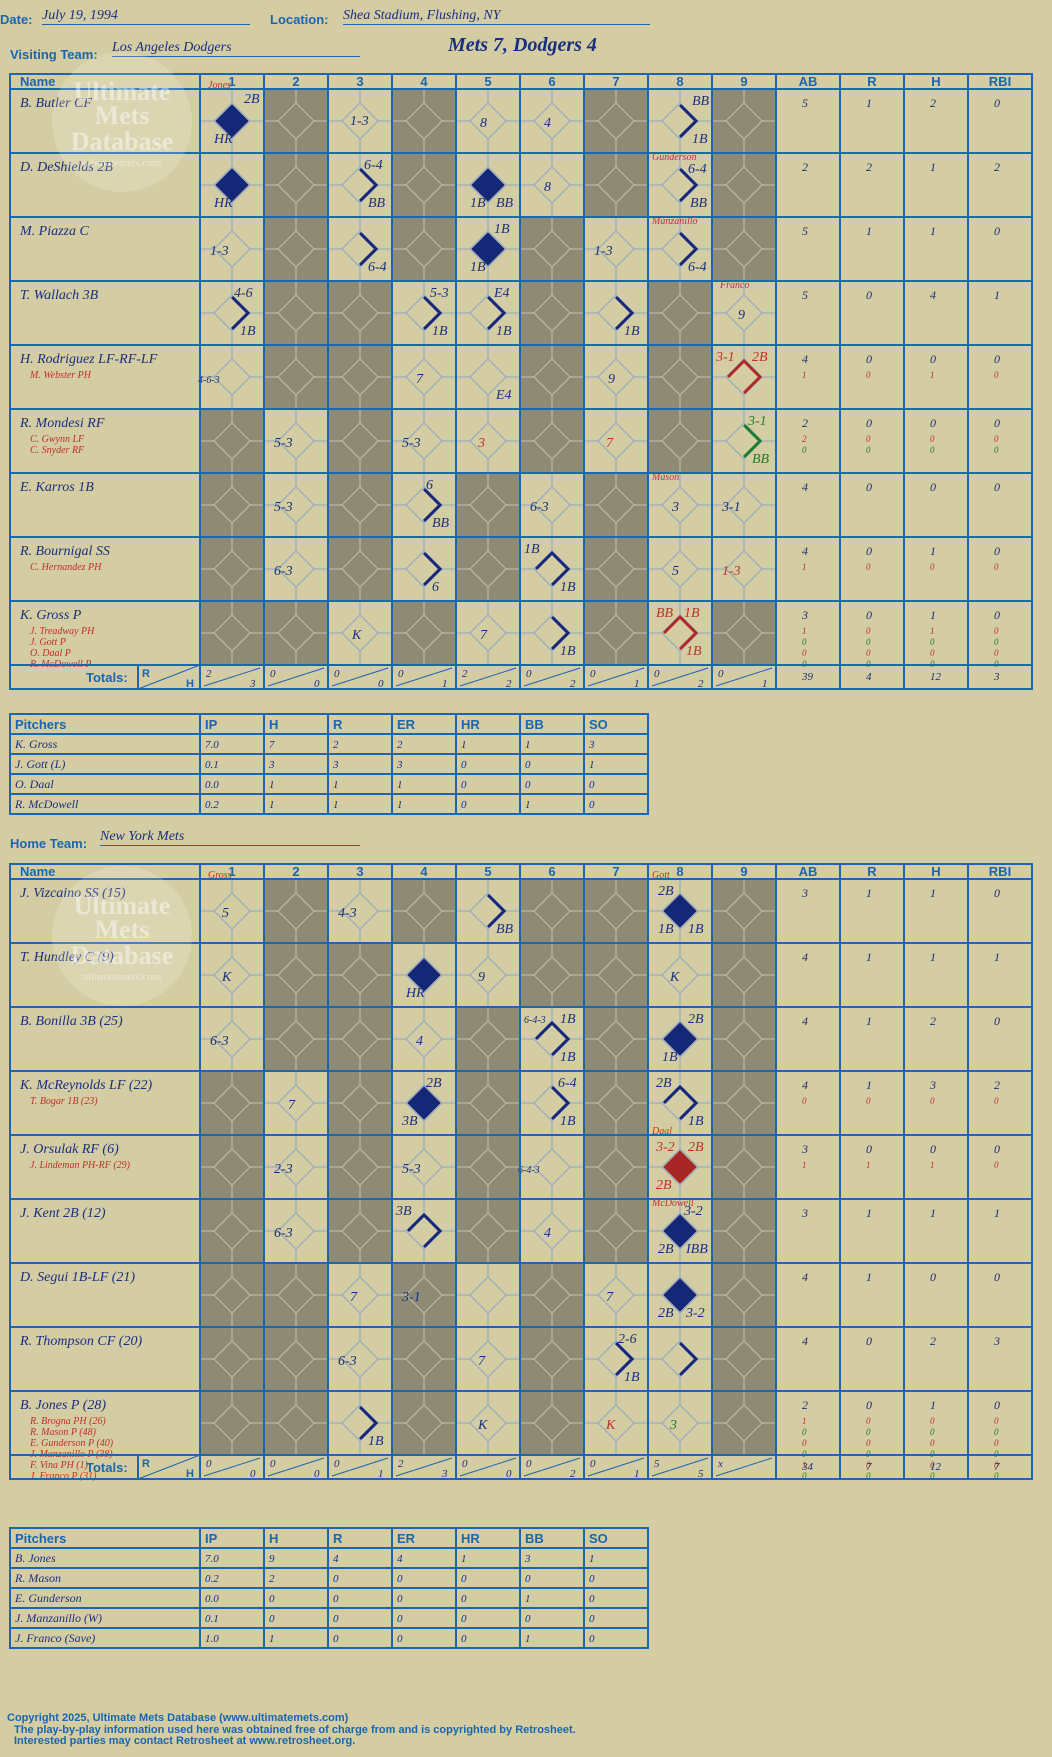  I want to click on visitors-play-notation: 8, so click(547, 187).